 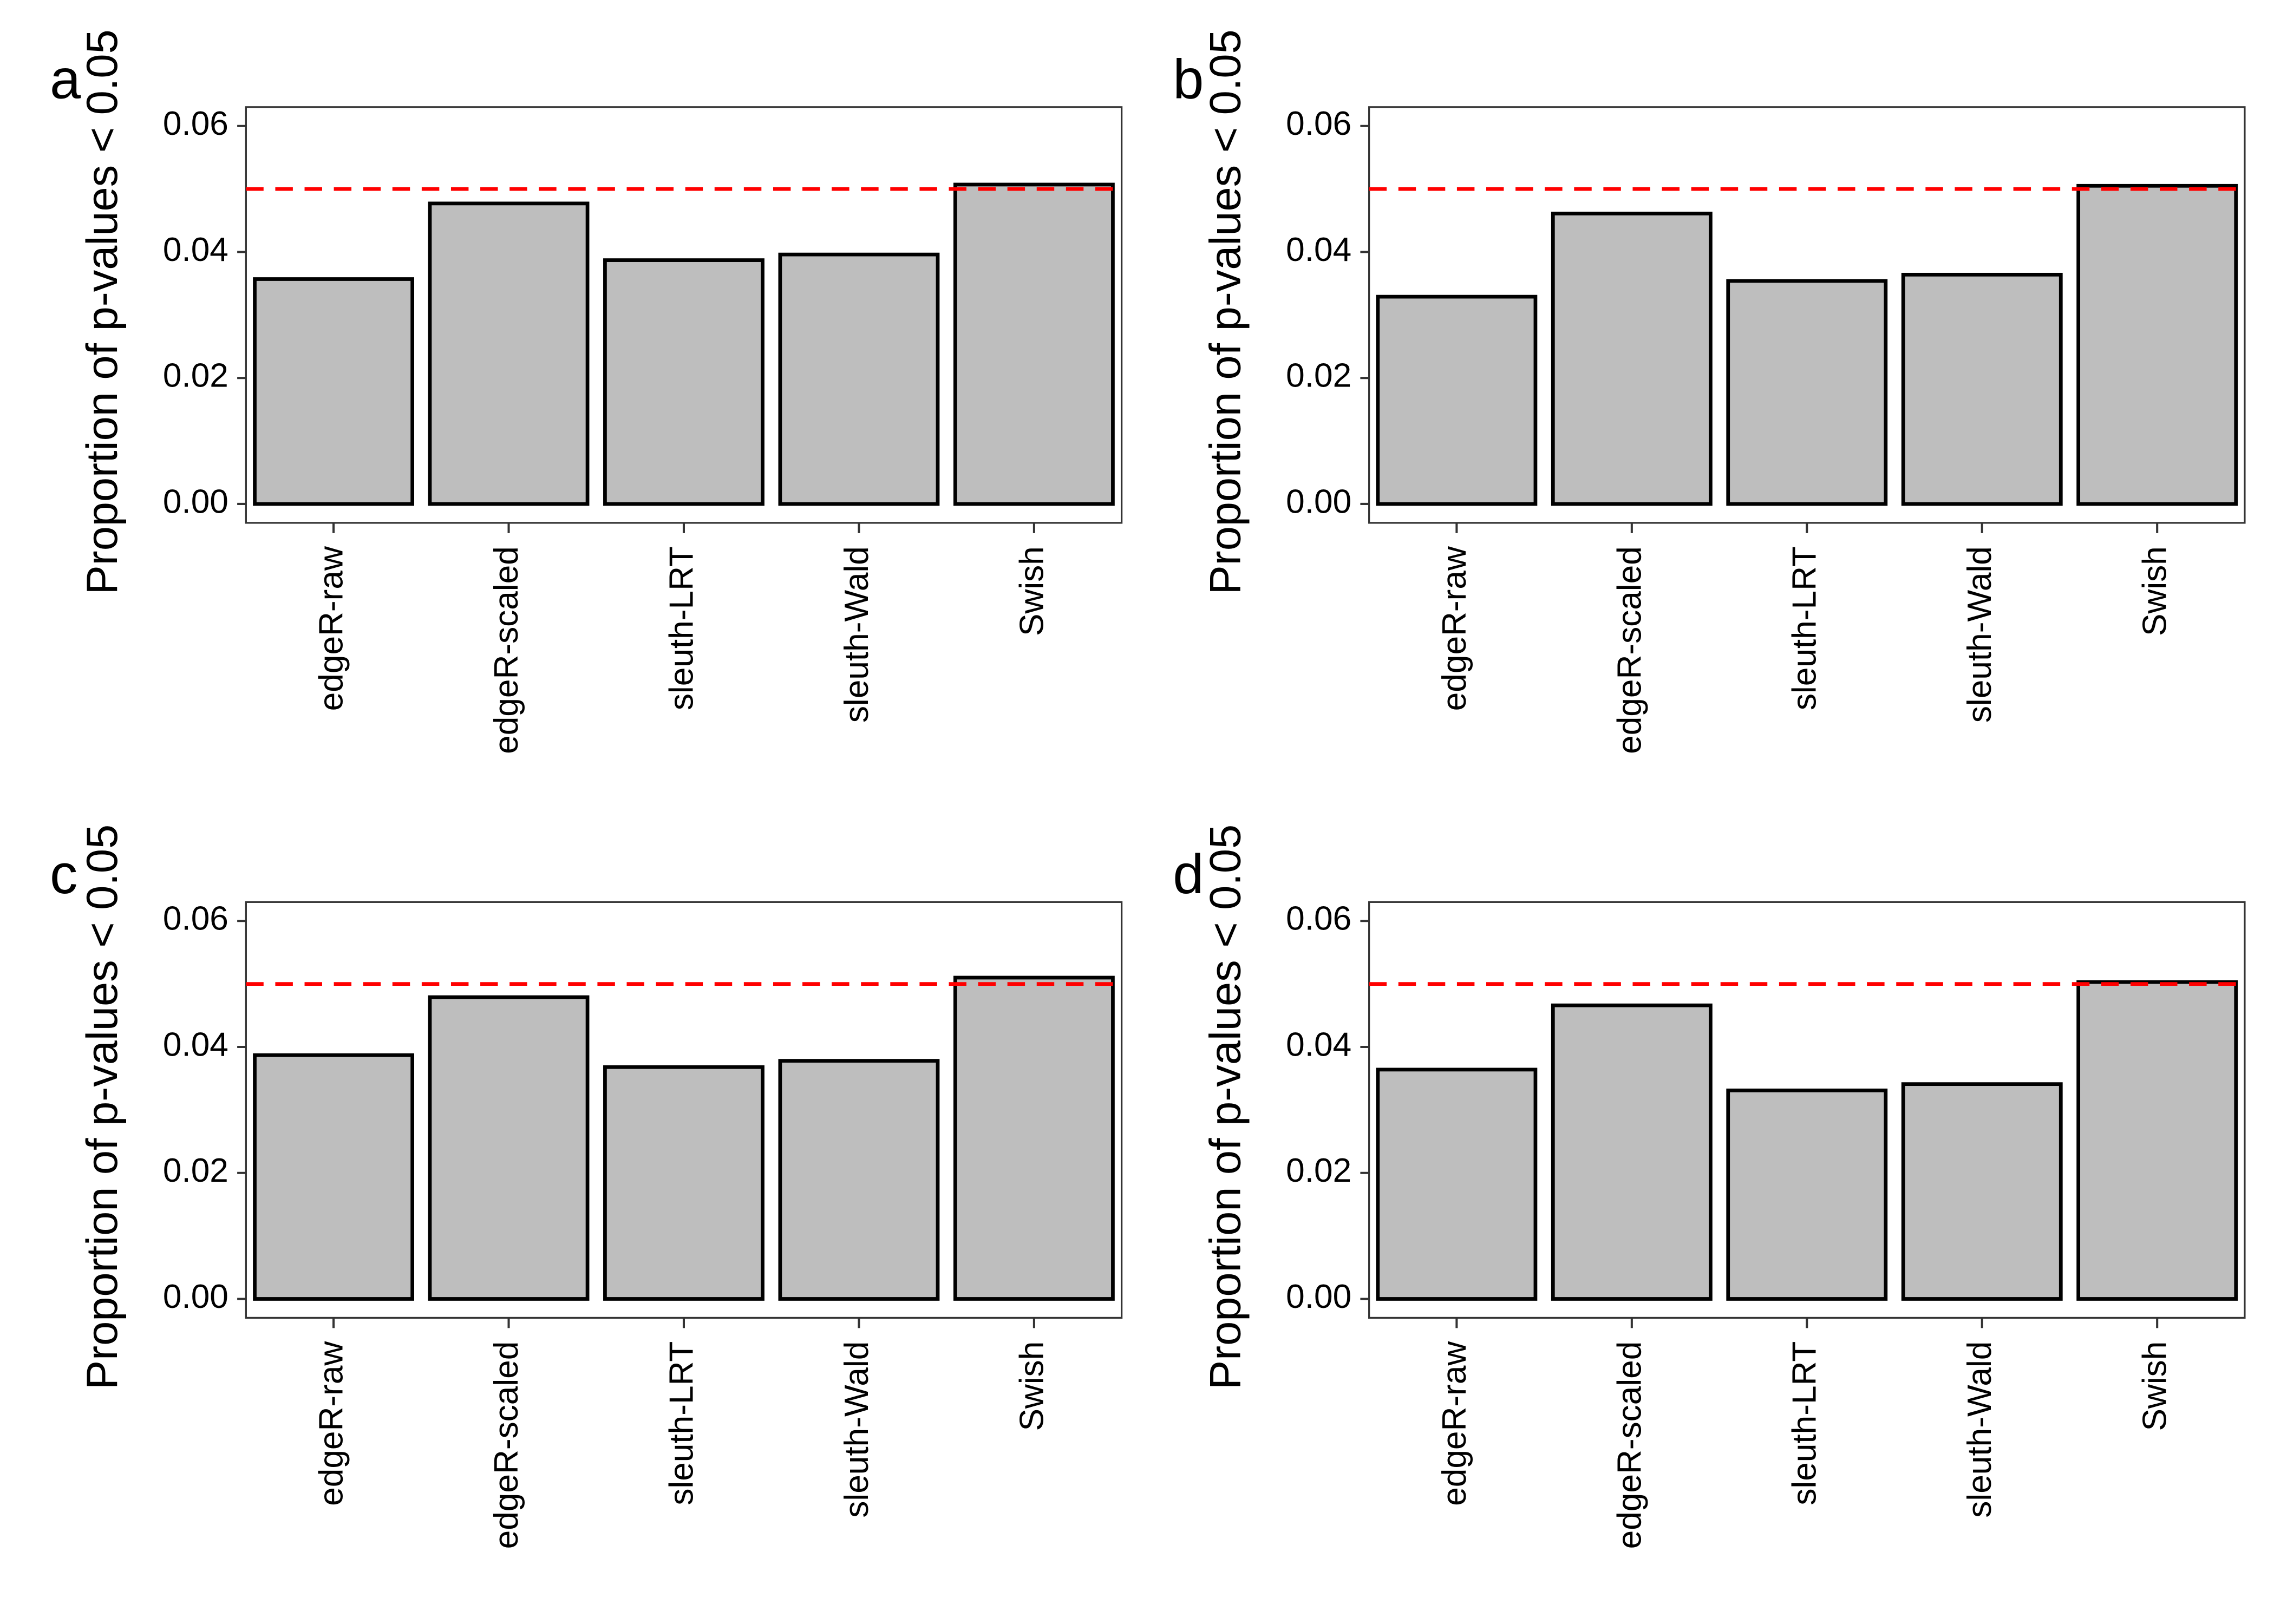 What do you see at coordinates (1189, 874) in the screenshot?
I see `panel-label: d` at bounding box center [1189, 874].